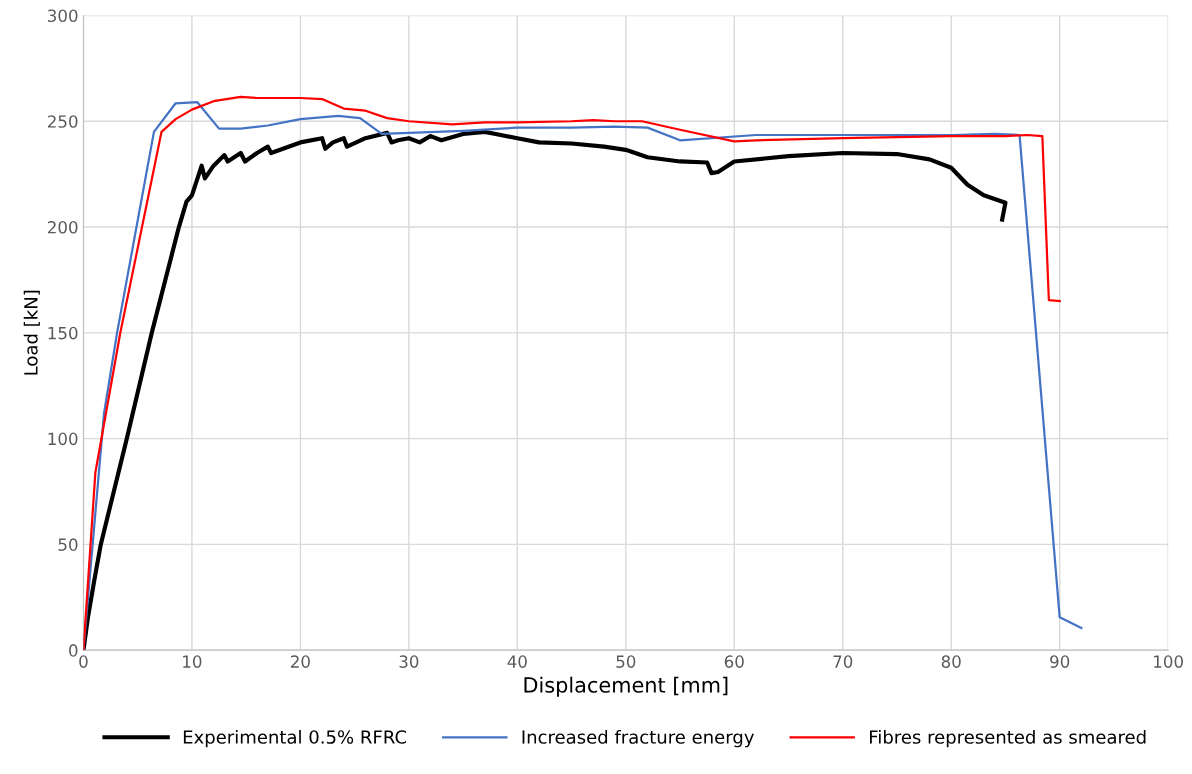 This screenshot has height=774, width=1192. I want to click on x-tick-label: 30, so click(409, 661).